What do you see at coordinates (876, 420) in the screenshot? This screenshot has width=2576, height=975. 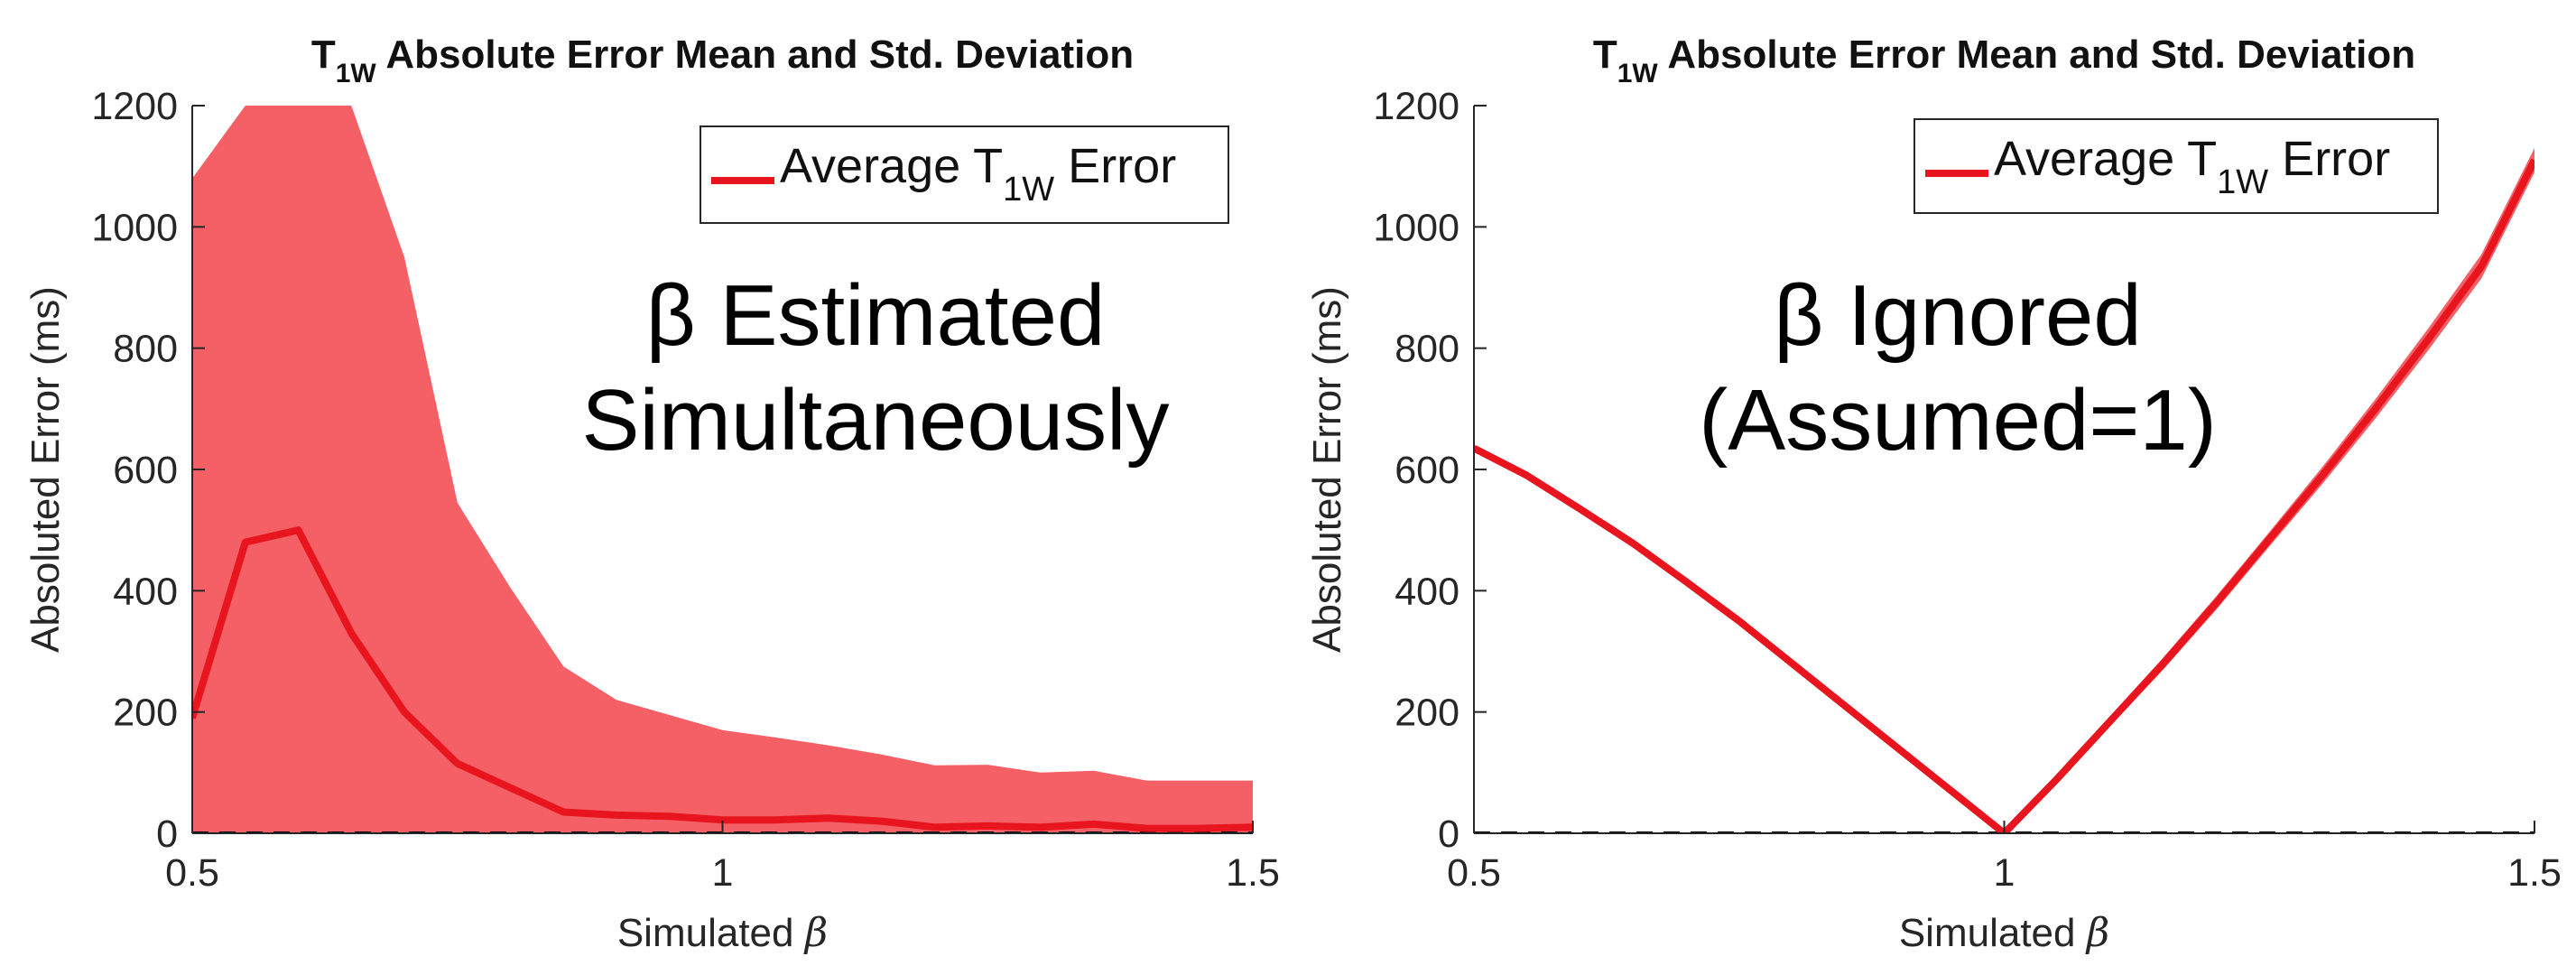 I see `annotation-line-2: Simultaneously` at bounding box center [876, 420].